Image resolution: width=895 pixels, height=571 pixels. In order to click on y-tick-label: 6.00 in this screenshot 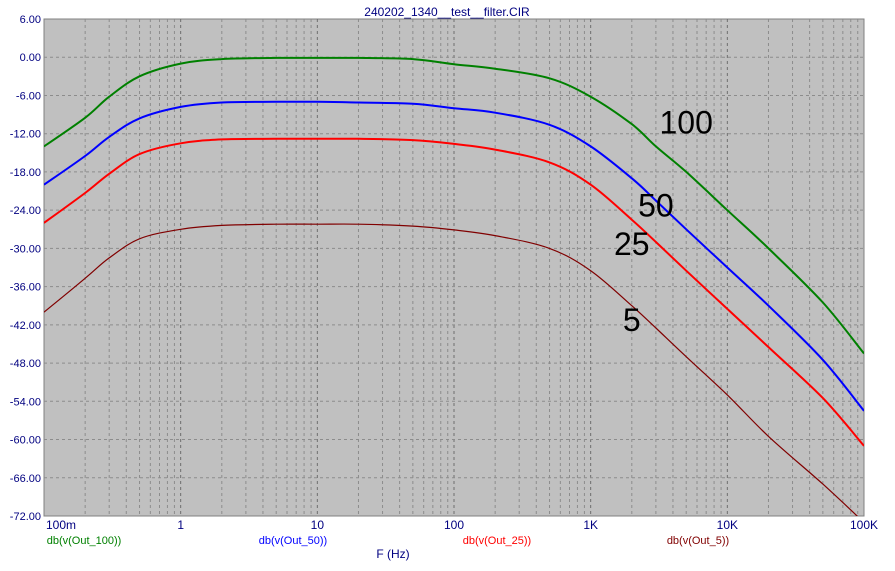, I will do `click(30, 20)`.